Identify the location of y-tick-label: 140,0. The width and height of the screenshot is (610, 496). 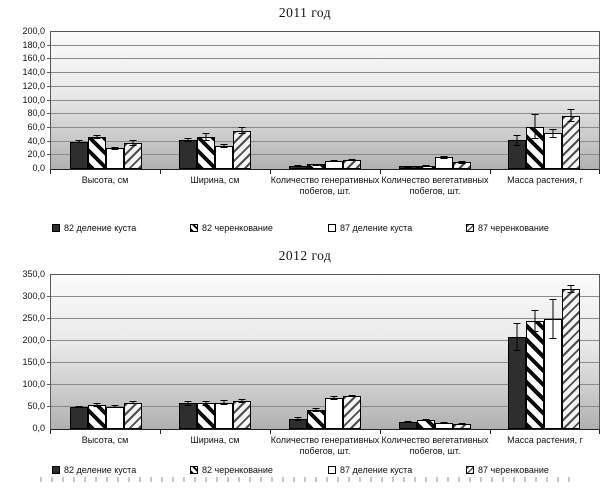
(33, 72).